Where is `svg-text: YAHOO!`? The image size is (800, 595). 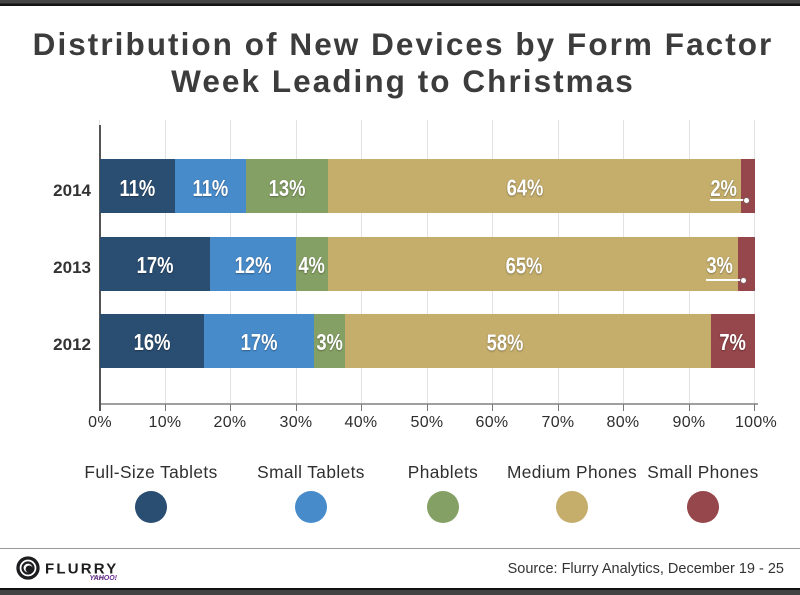
svg-text: YAHOO! is located at coordinates (104, 578).